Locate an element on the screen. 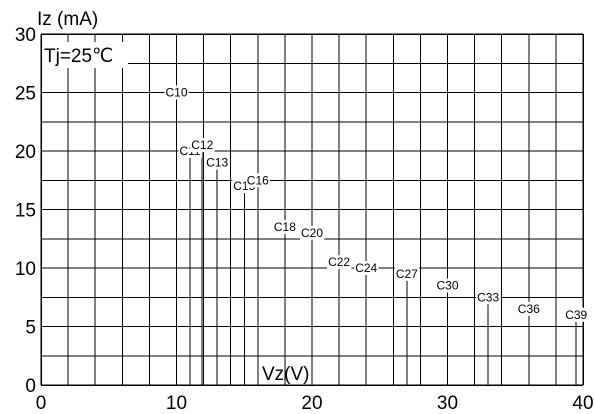  curve-label-c22: C22 is located at coordinates (339, 262).